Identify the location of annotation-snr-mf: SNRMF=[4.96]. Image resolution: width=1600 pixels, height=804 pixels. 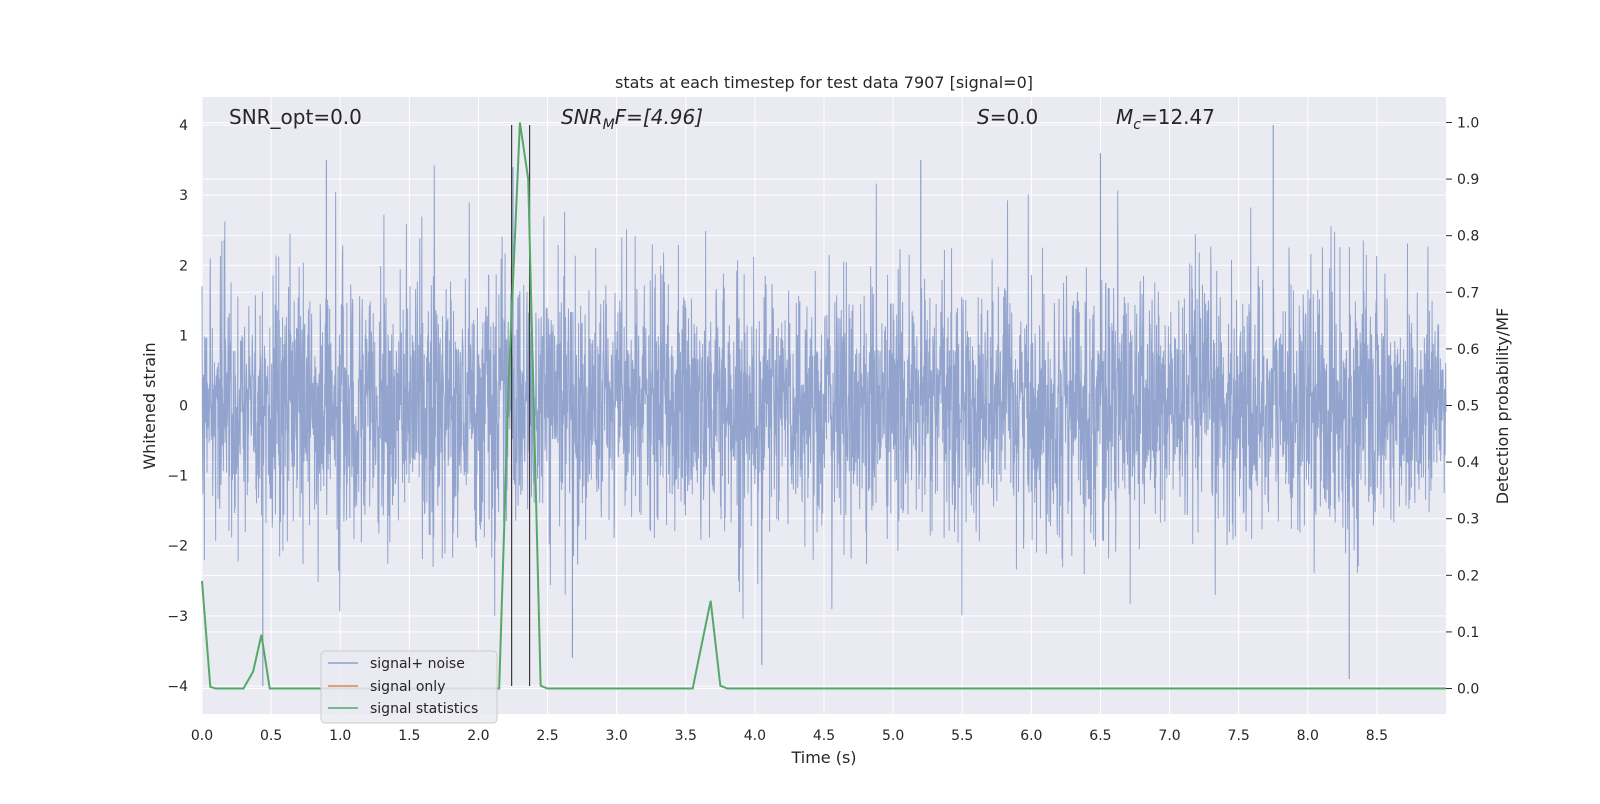
(632, 119).